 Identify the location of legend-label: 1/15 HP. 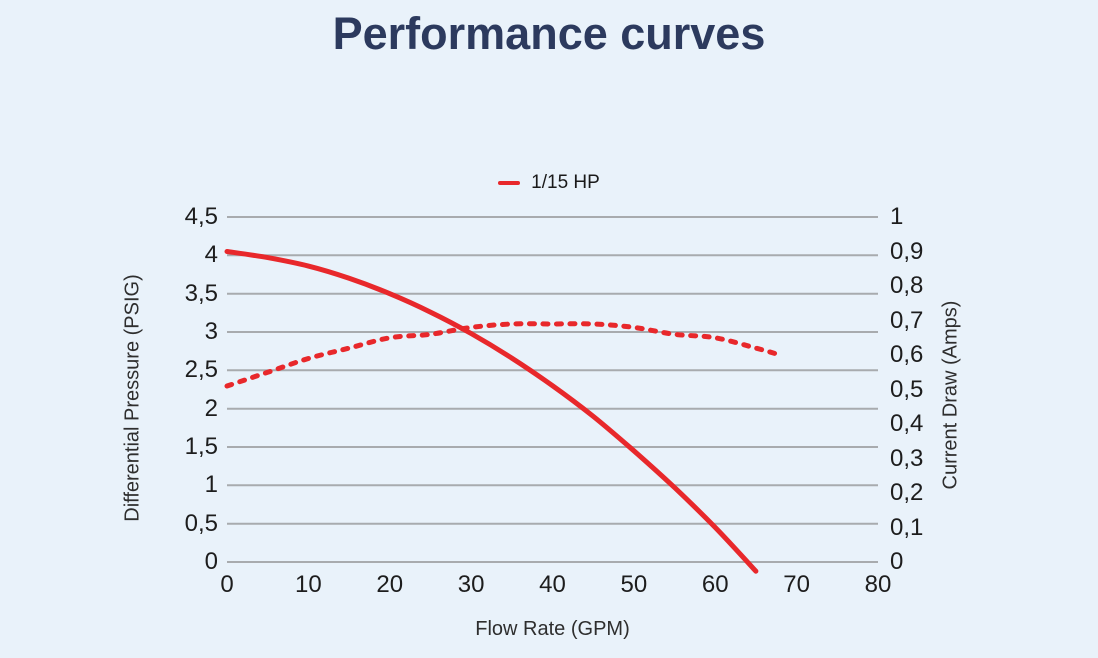
(565, 182).